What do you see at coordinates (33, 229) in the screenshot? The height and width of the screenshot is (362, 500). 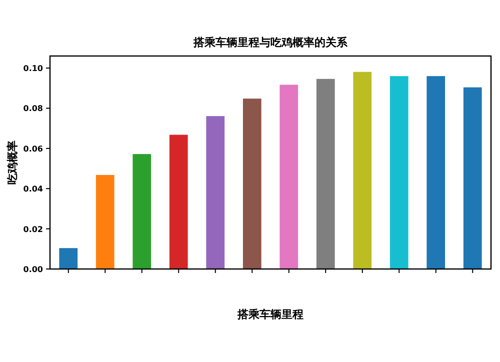 I see `y-tick-label: 0.02` at bounding box center [33, 229].